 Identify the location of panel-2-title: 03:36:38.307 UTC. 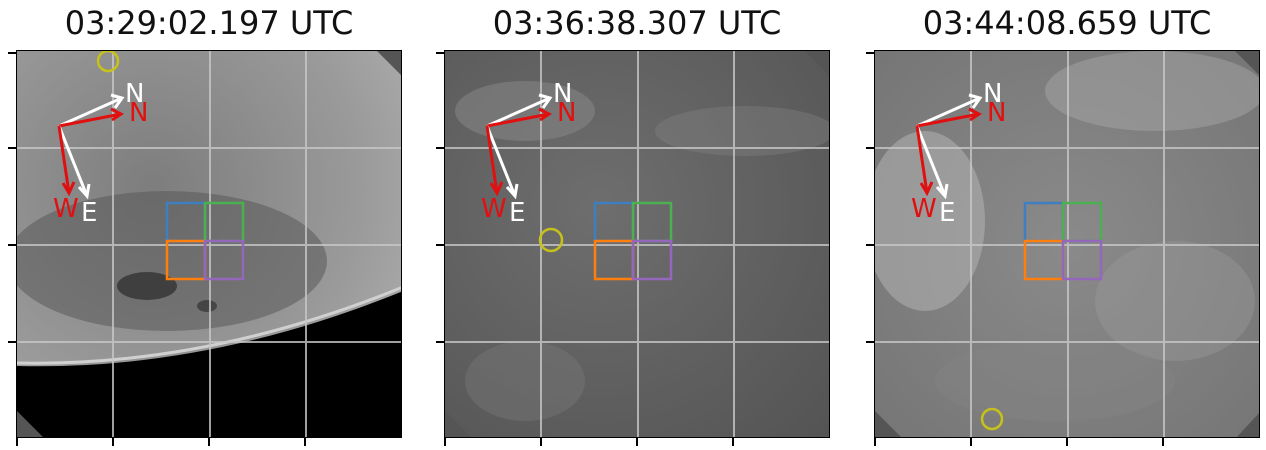
(637, 23).